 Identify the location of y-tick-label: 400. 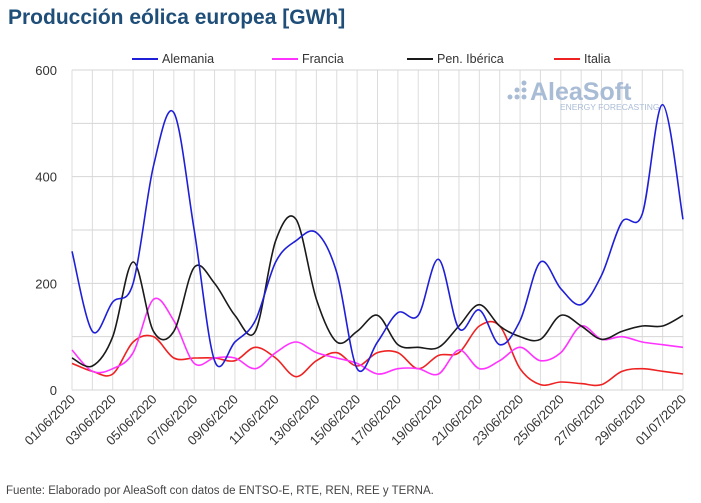
(46, 177).